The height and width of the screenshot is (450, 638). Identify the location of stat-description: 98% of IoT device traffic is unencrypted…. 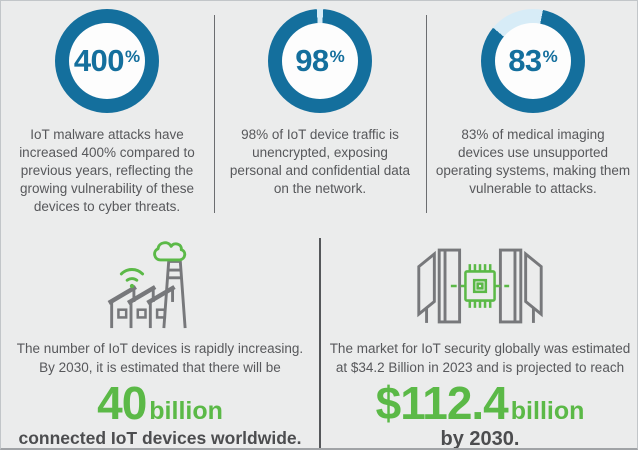
(320, 161).